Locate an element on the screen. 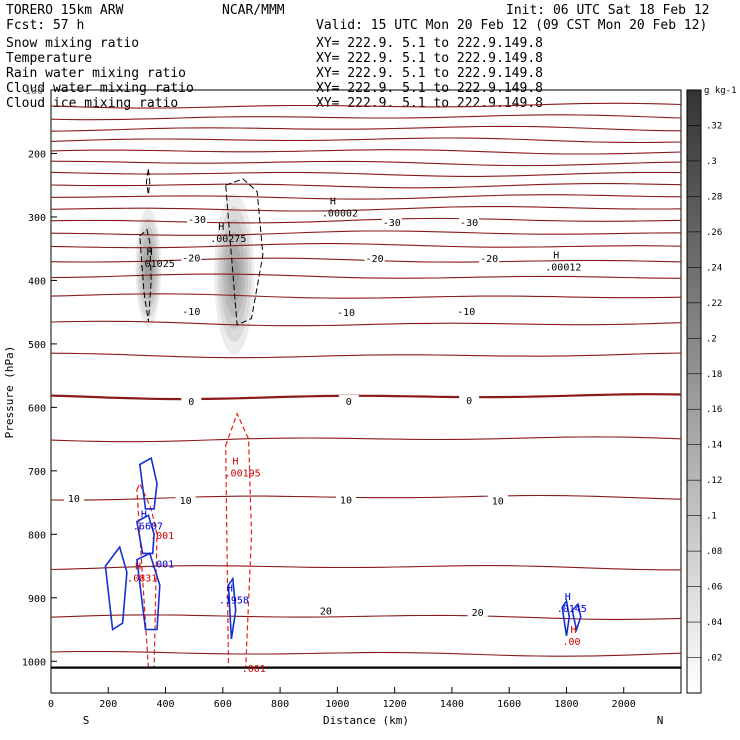 This screenshot has width=740, height=740. model-title: TORERO 15km ARW is located at coordinates (65, 10).